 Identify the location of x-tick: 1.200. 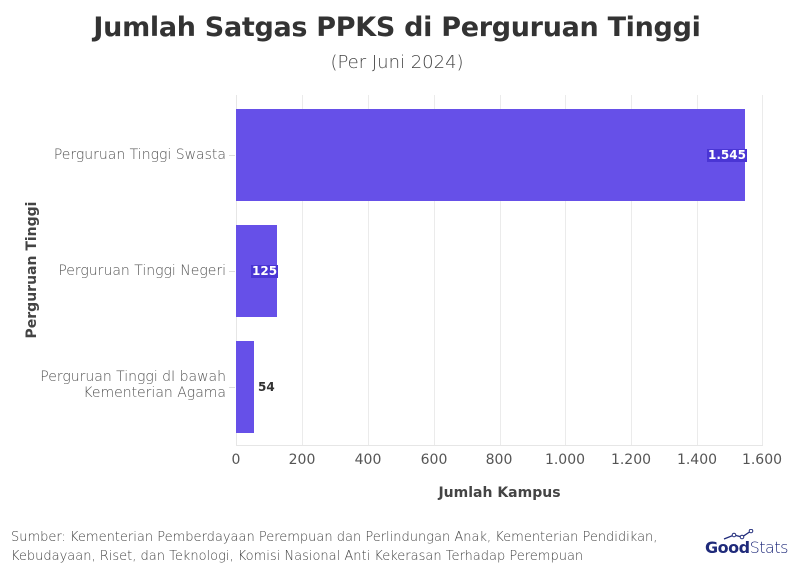
(631, 460).